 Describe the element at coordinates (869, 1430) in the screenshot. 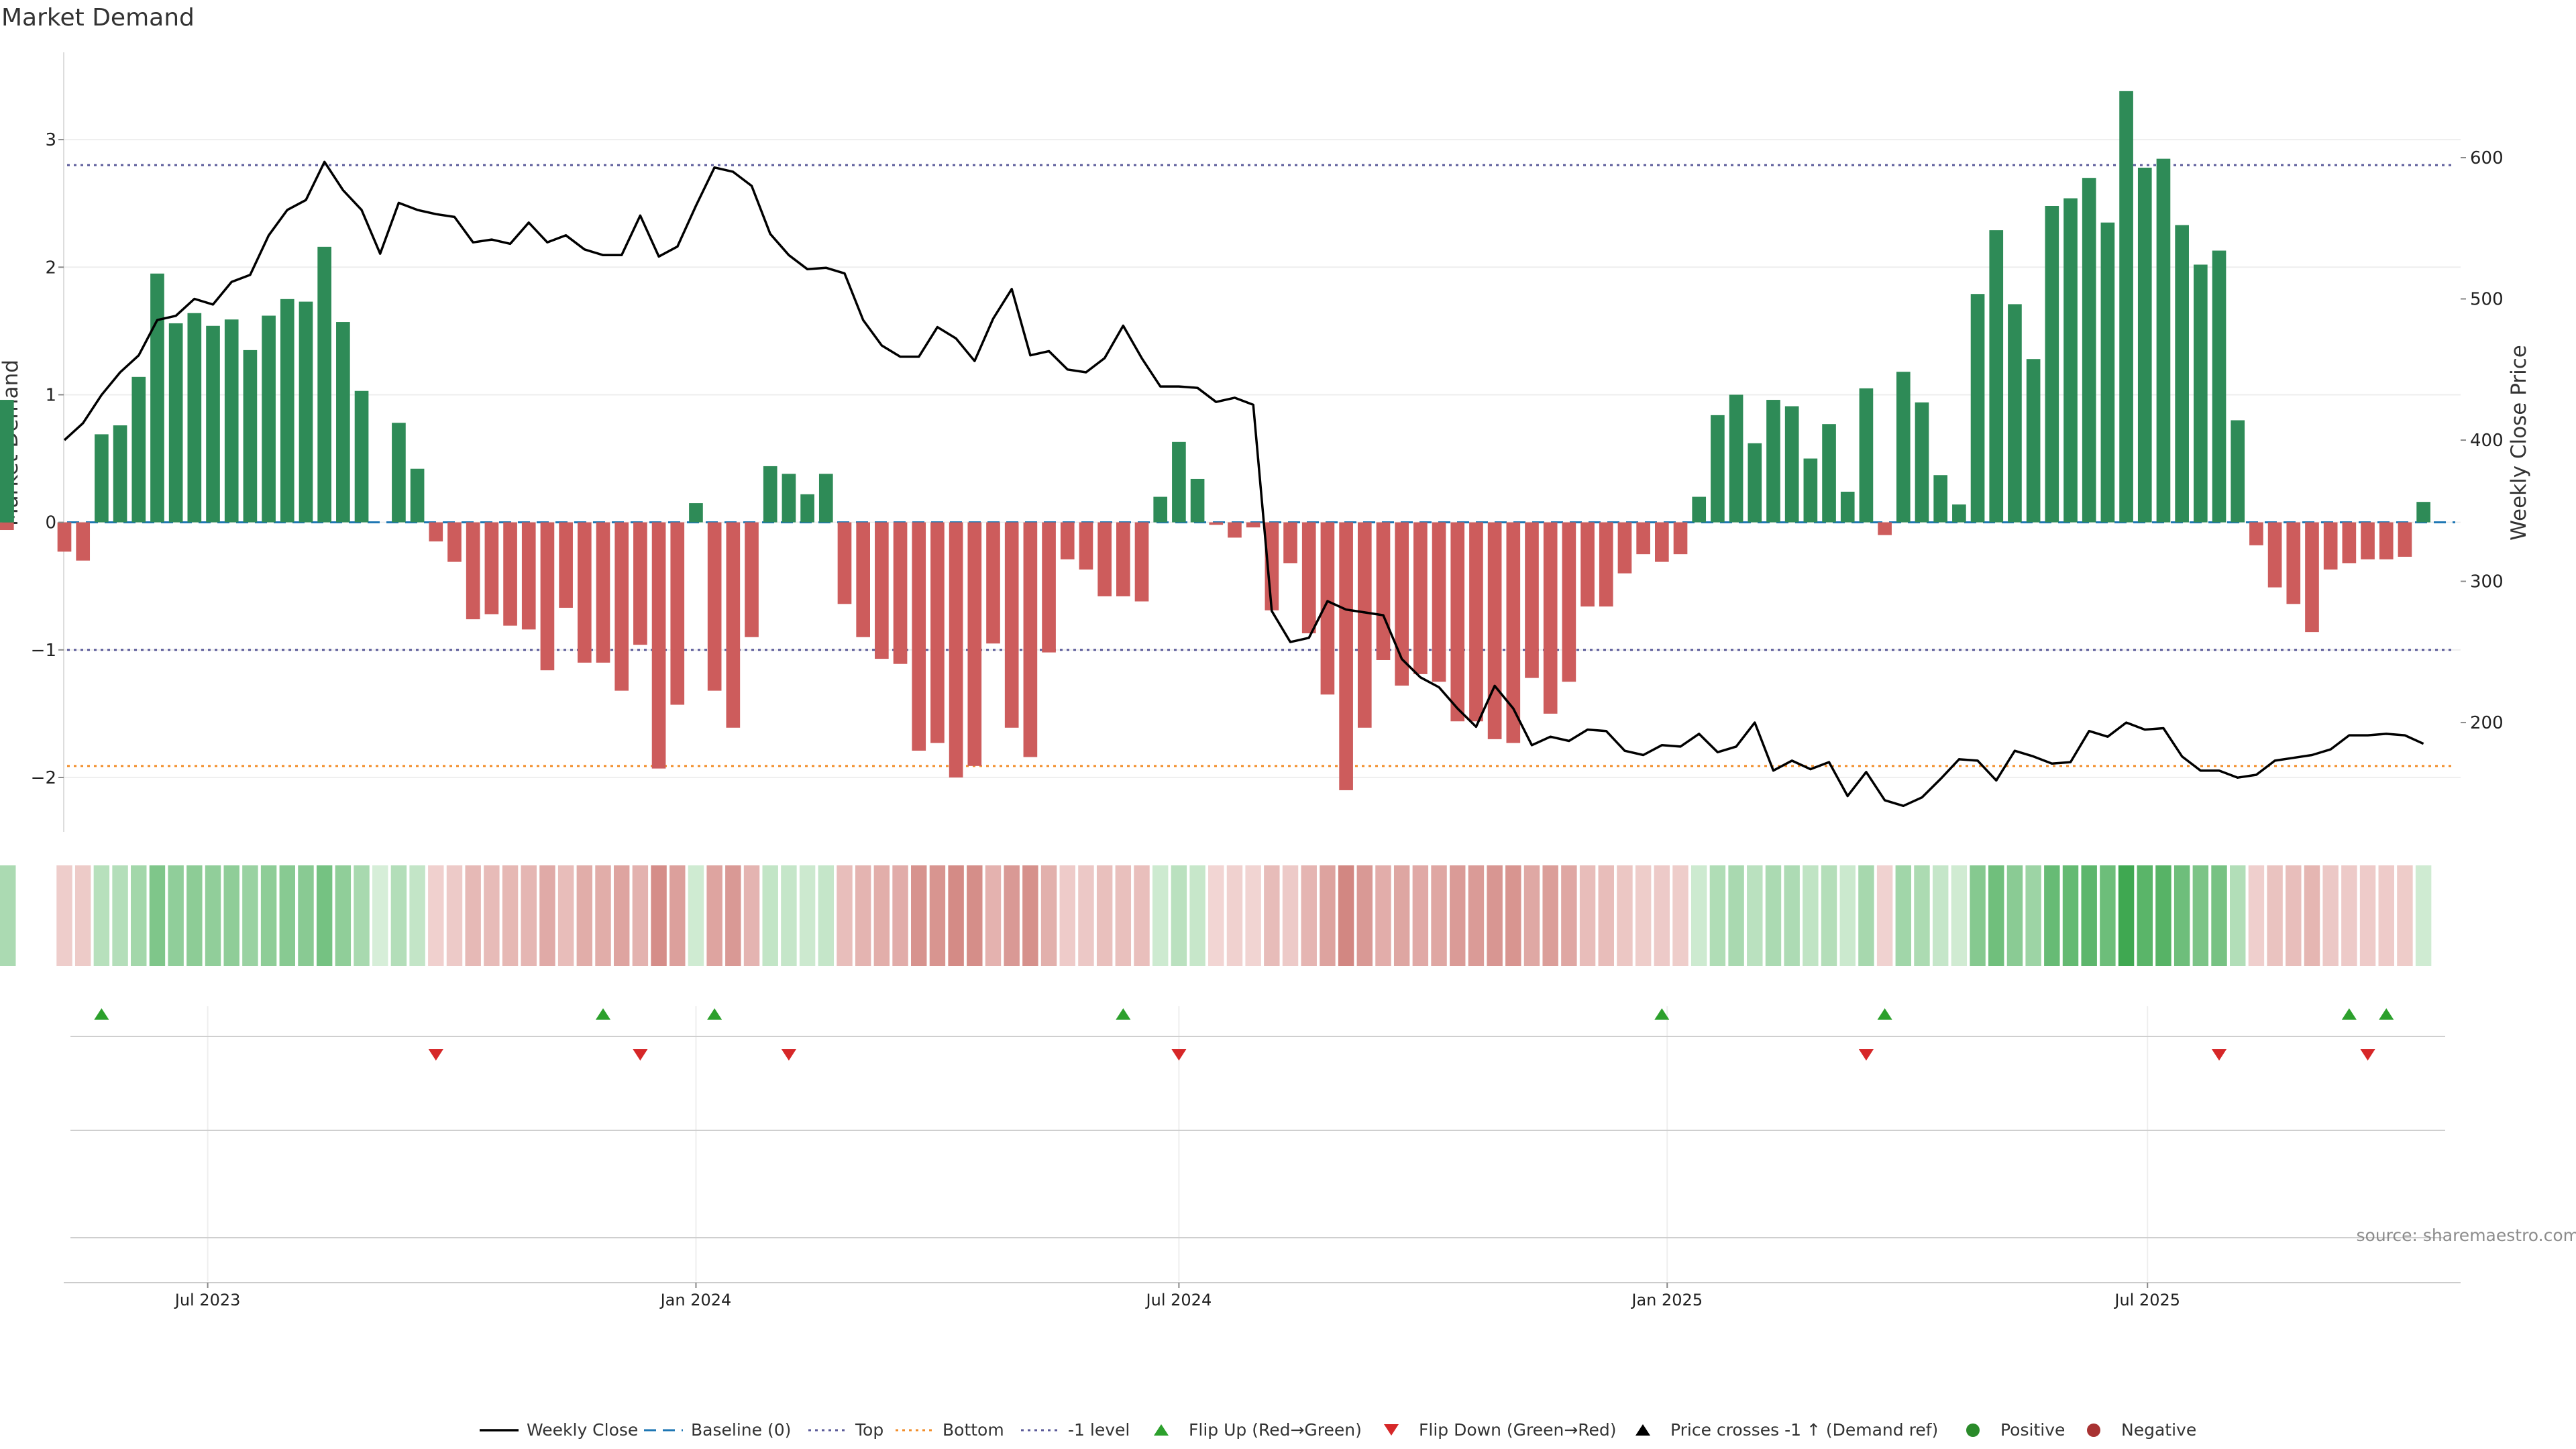

I see `legend-label: Top` at that location.